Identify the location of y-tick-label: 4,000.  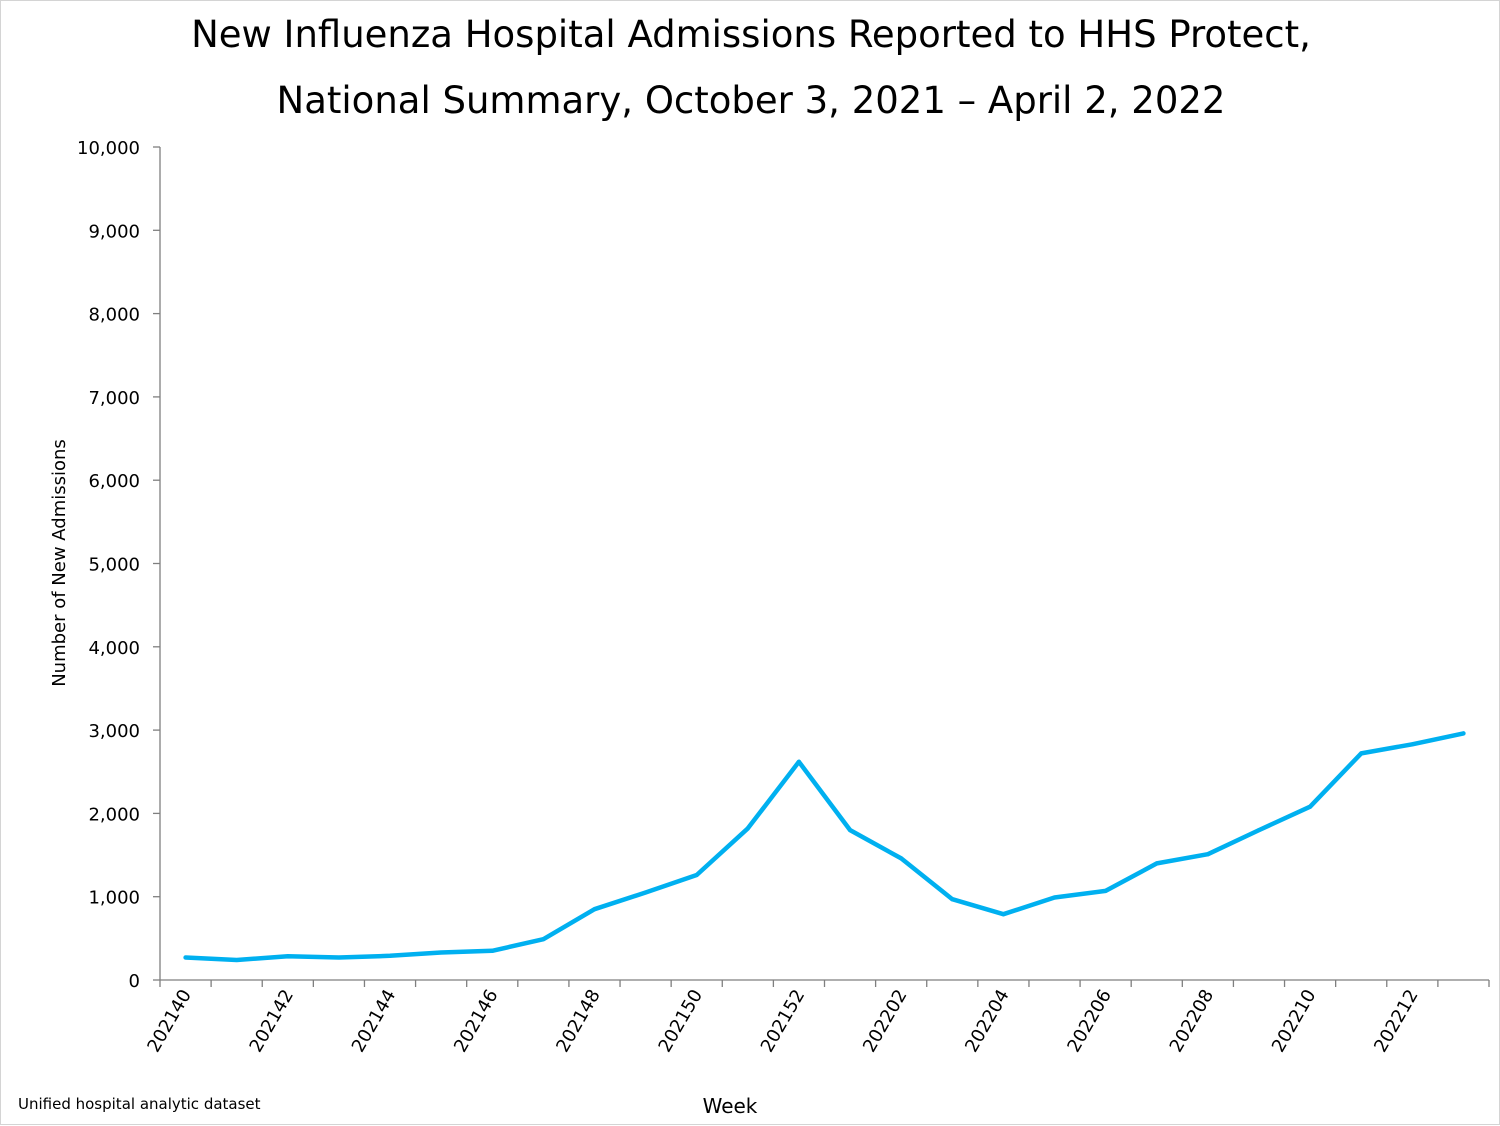
(114, 648).